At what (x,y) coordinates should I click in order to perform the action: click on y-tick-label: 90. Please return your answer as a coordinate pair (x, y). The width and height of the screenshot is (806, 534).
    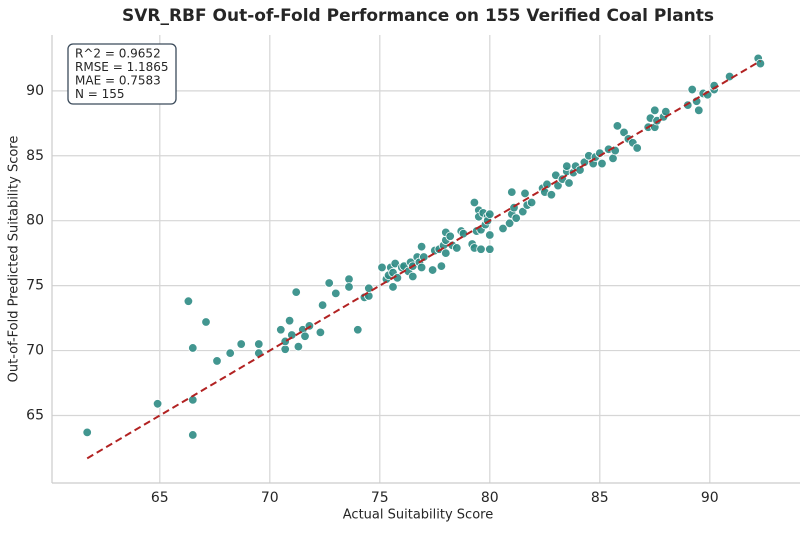
    Looking at the image, I should click on (35, 91).